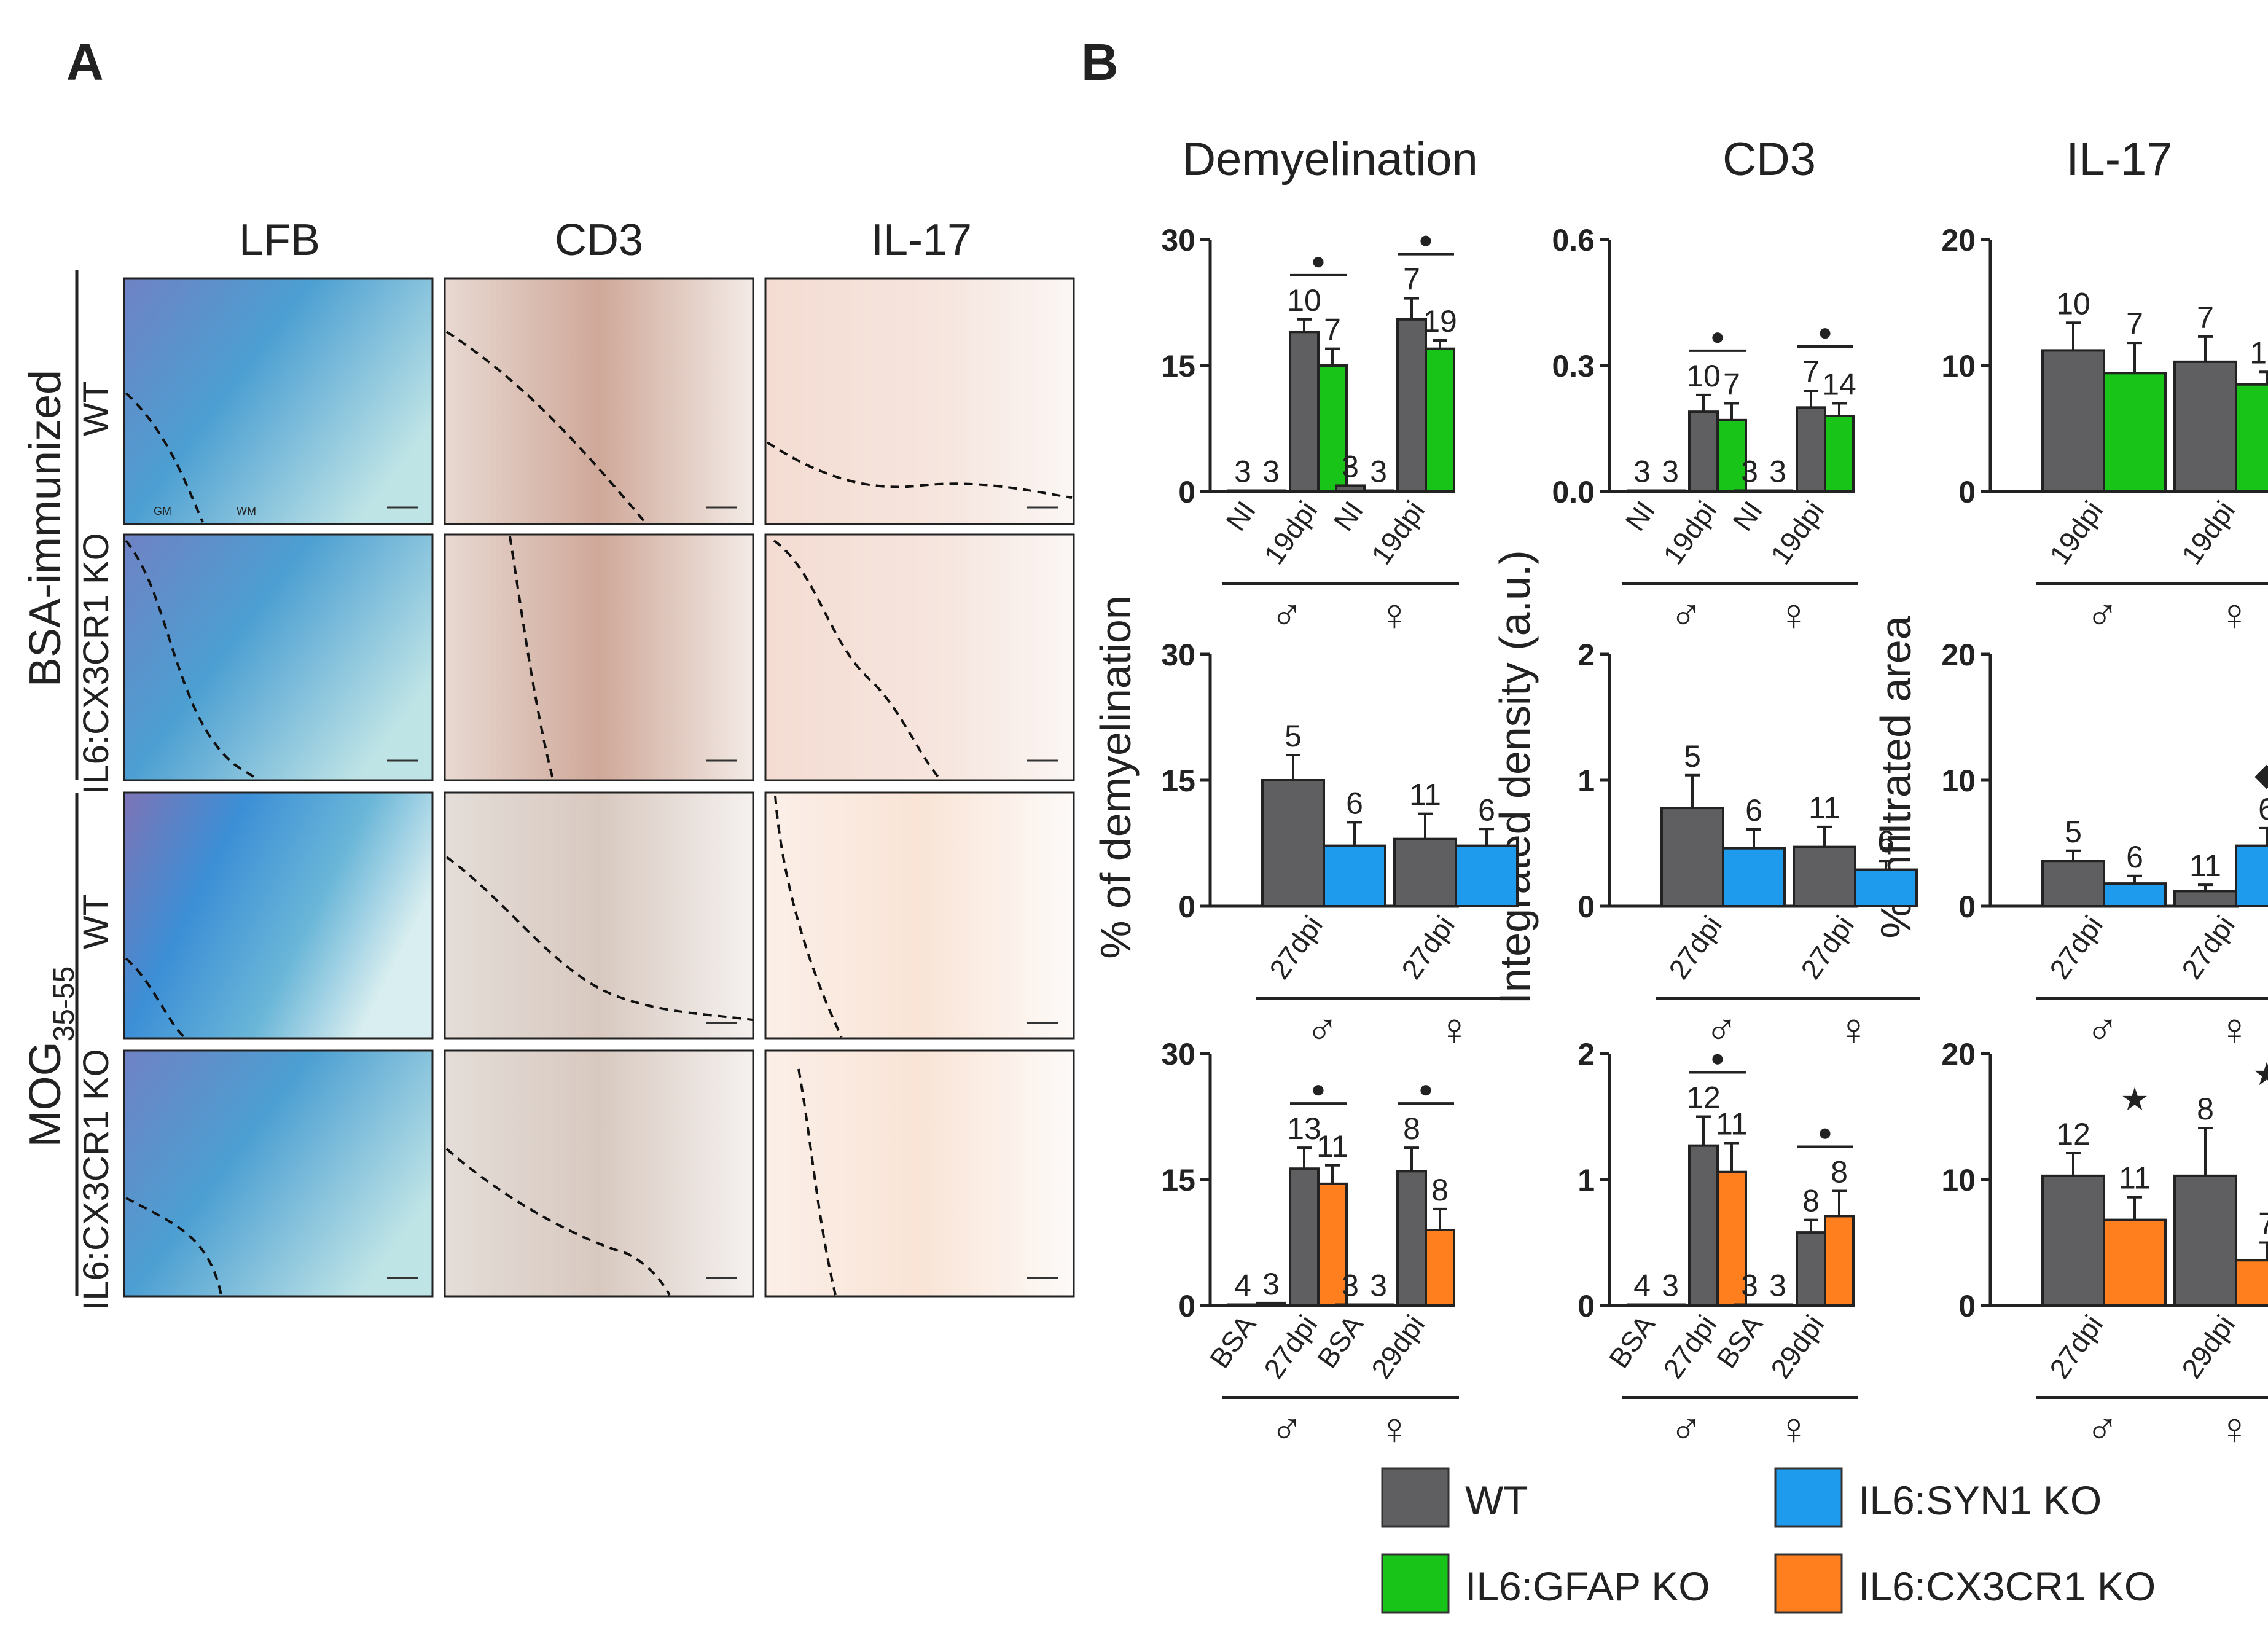  Describe the element at coordinates (1330, 159) in the screenshot. I see `chart-col-title-demyelination: Demyelination` at that location.